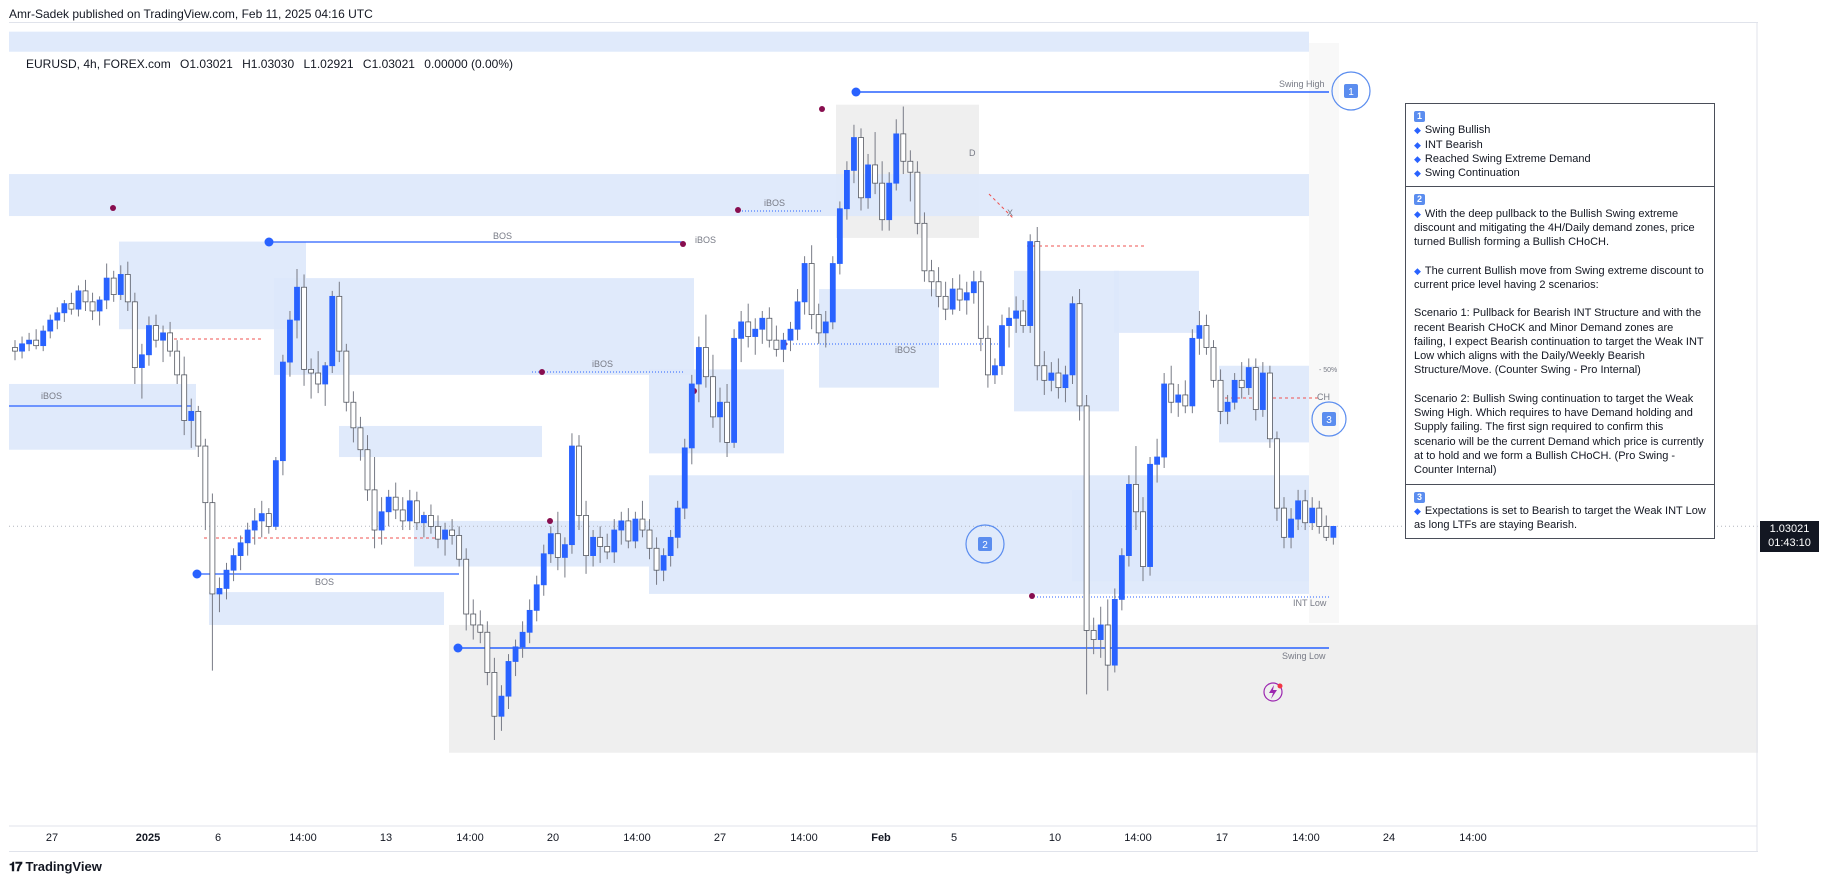 The image size is (1835, 885). What do you see at coordinates (972, 153) in the screenshot?
I see `d-label: D` at bounding box center [972, 153].